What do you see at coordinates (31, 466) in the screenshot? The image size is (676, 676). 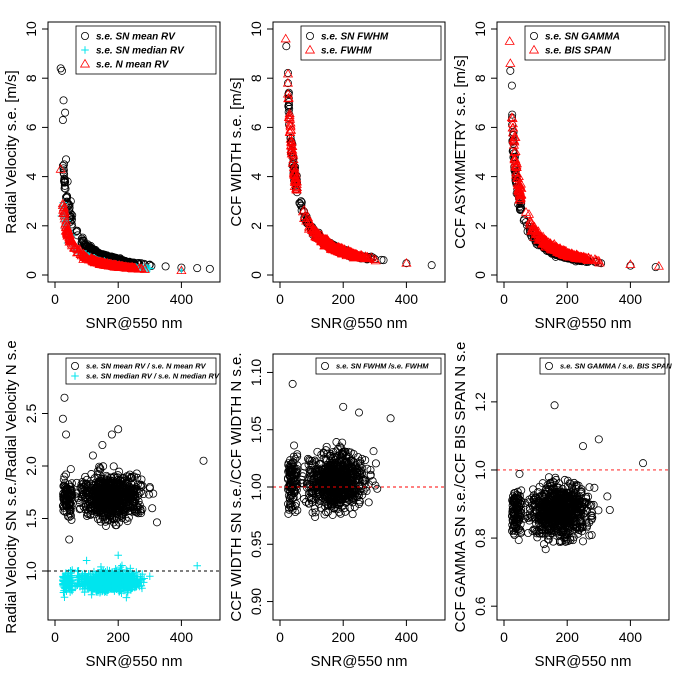 I see `y-tick-label: 2.0` at bounding box center [31, 466].